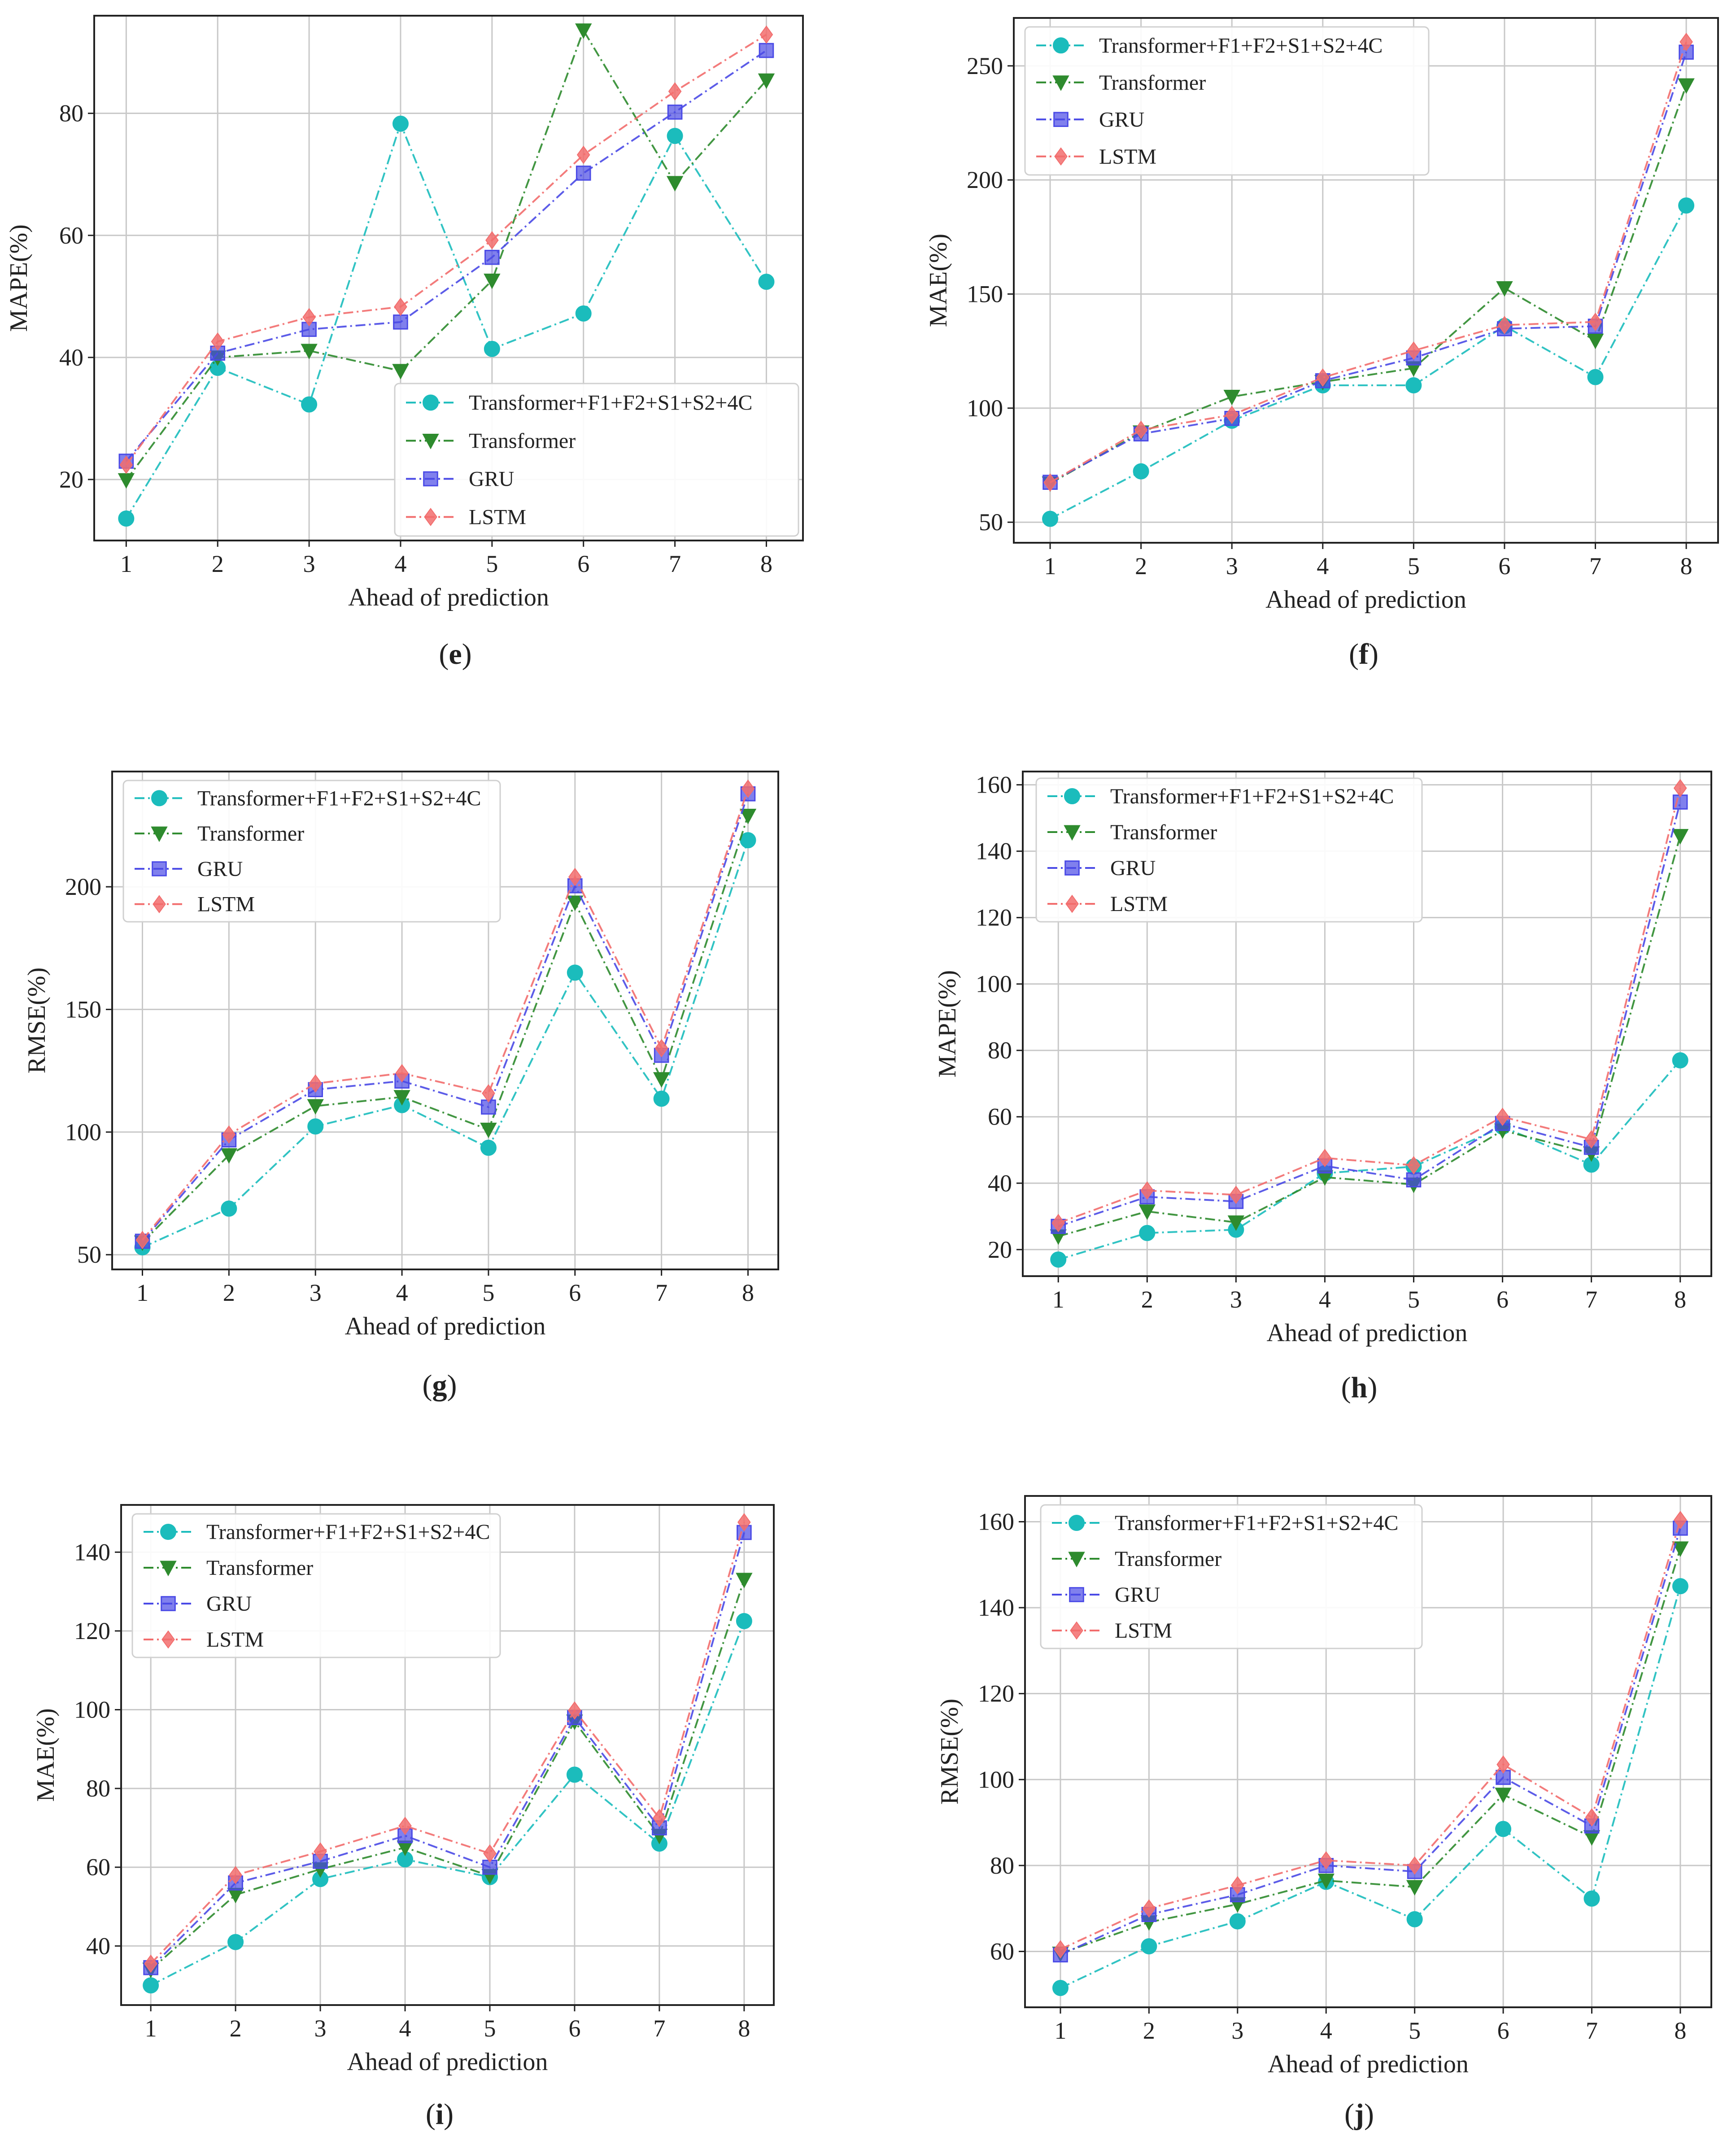 Image resolution: width=1736 pixels, height=2132 pixels. I want to click on x-axis-title: Ahead of prediction, so click(448, 2062).